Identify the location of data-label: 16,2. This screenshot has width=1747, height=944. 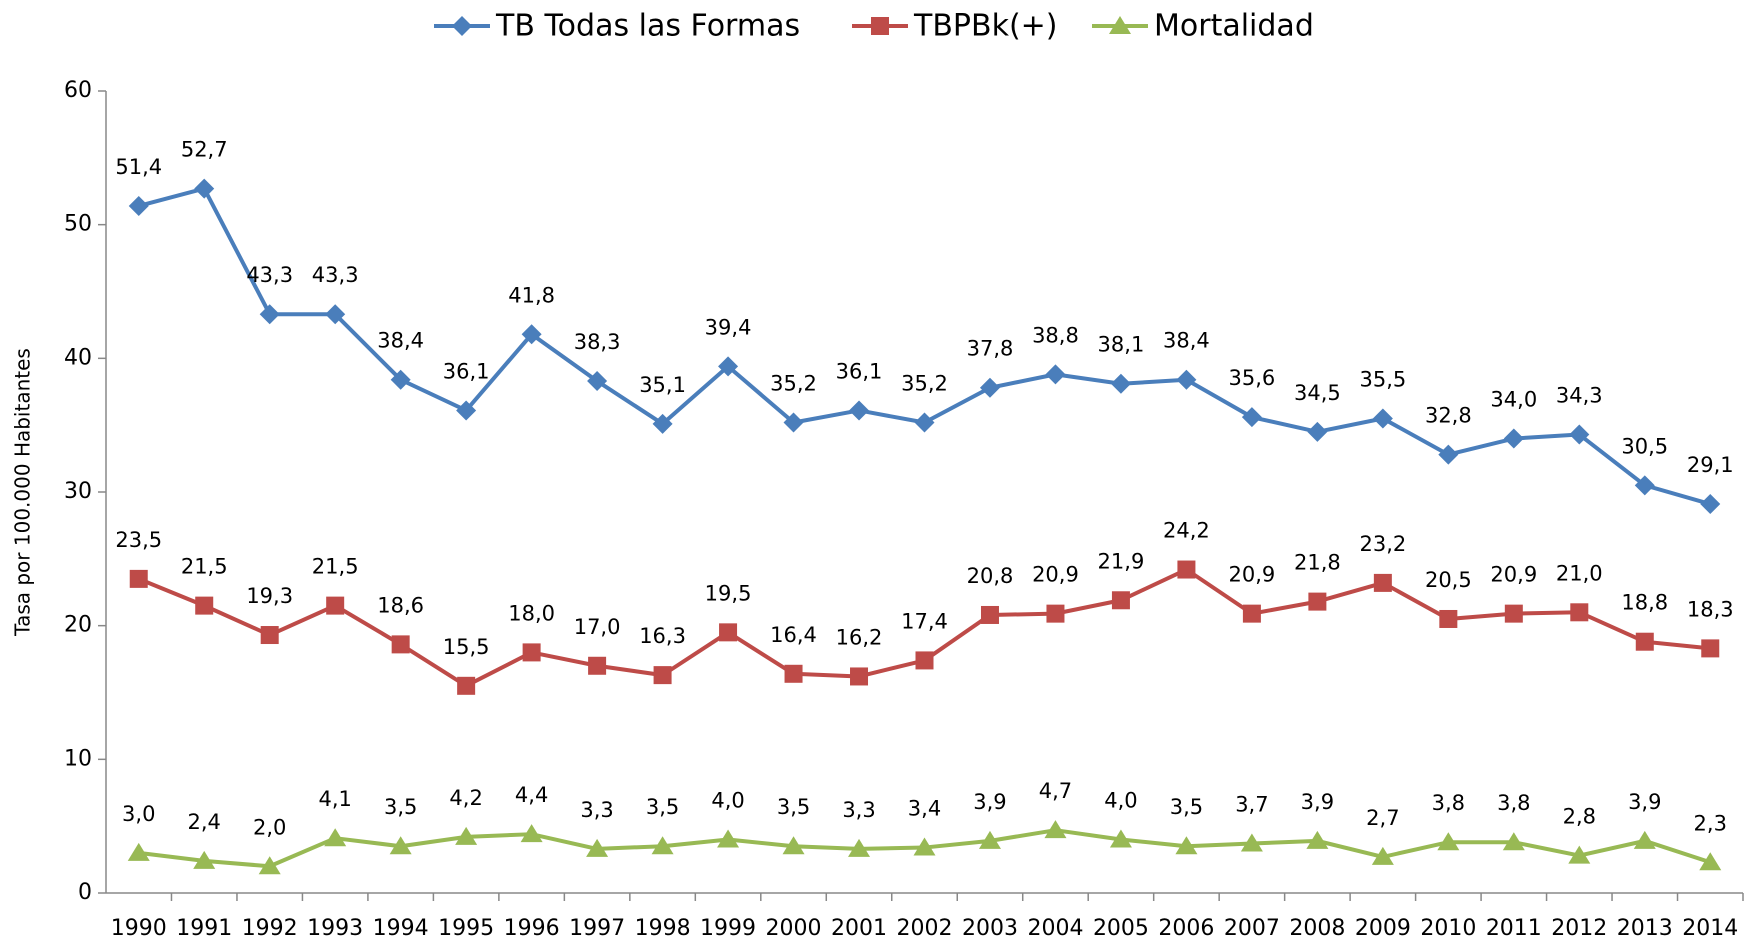
(859, 637).